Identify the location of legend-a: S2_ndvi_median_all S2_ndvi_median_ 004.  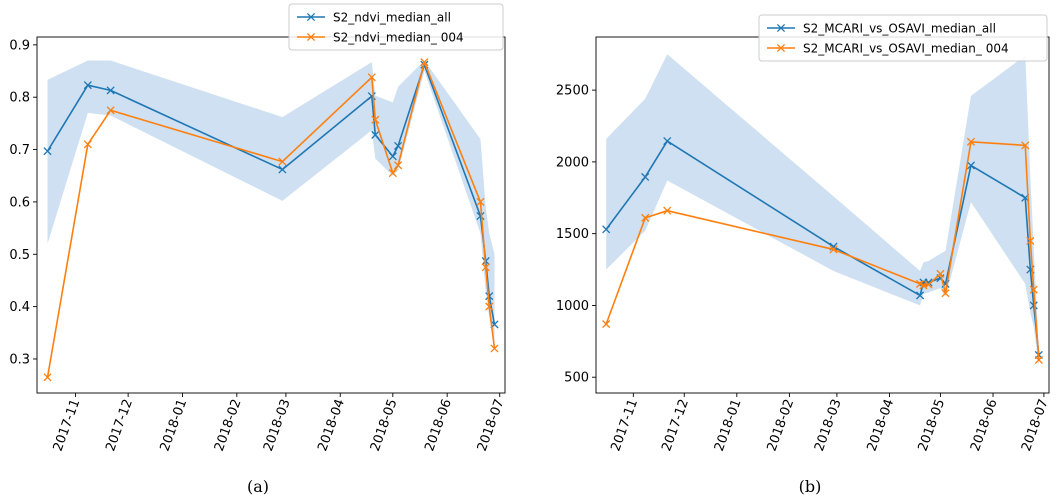
(396, 27).